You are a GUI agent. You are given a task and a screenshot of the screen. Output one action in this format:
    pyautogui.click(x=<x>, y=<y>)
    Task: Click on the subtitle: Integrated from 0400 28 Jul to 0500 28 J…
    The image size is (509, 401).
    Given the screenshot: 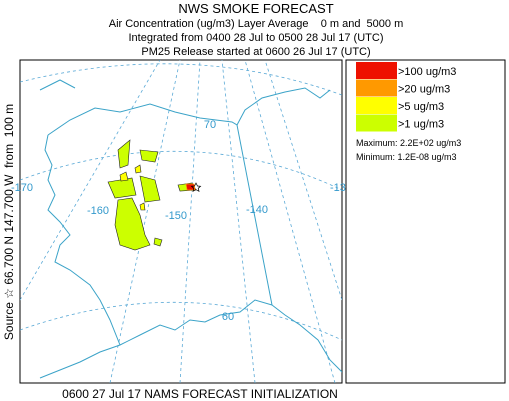 What is the action you would take?
    pyautogui.click(x=256, y=38)
    